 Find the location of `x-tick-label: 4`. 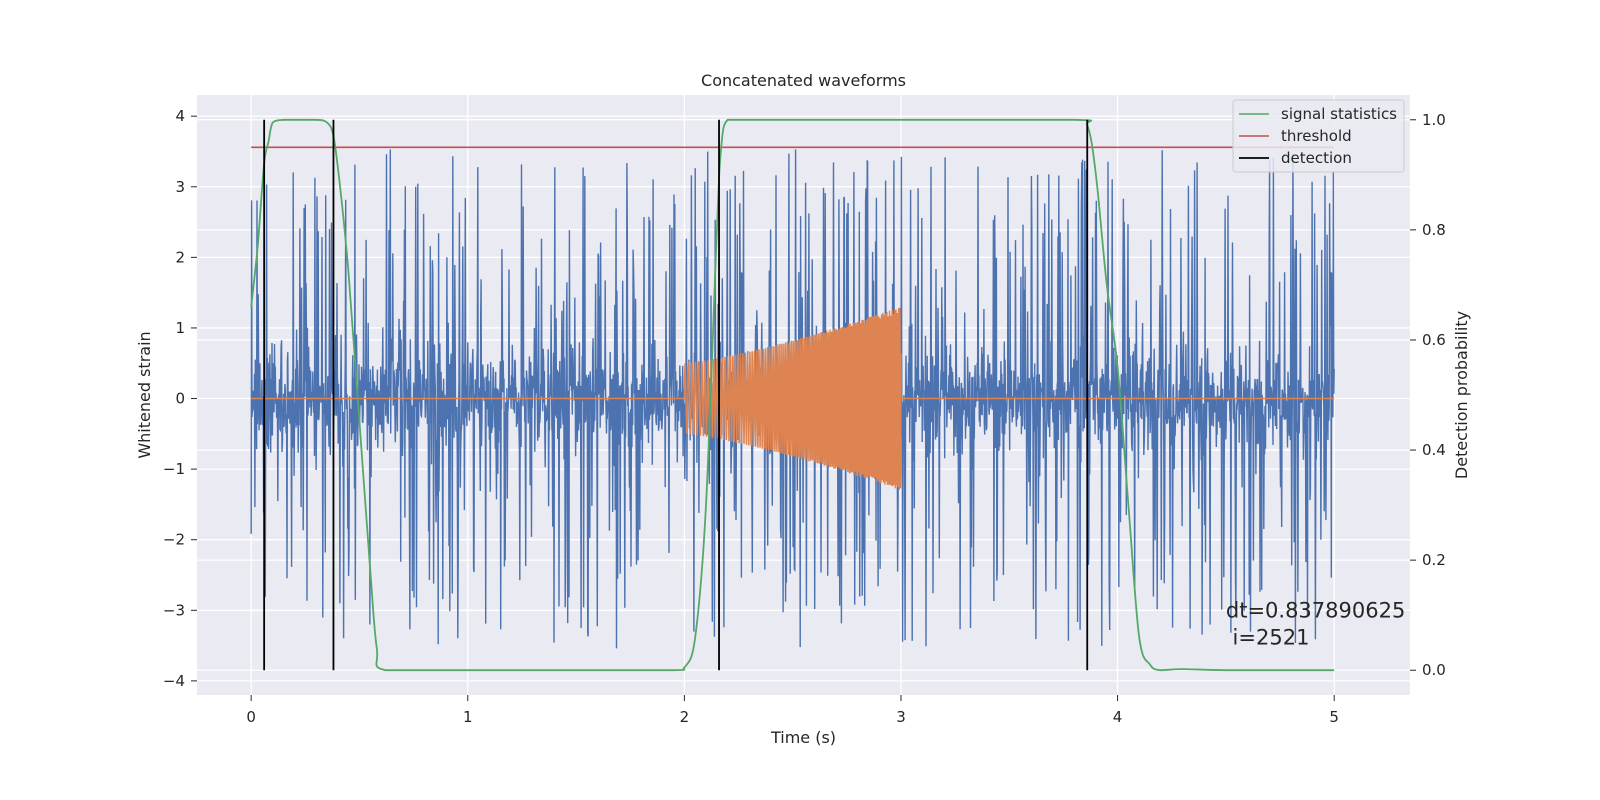

x-tick-label: 4 is located at coordinates (1118, 717).